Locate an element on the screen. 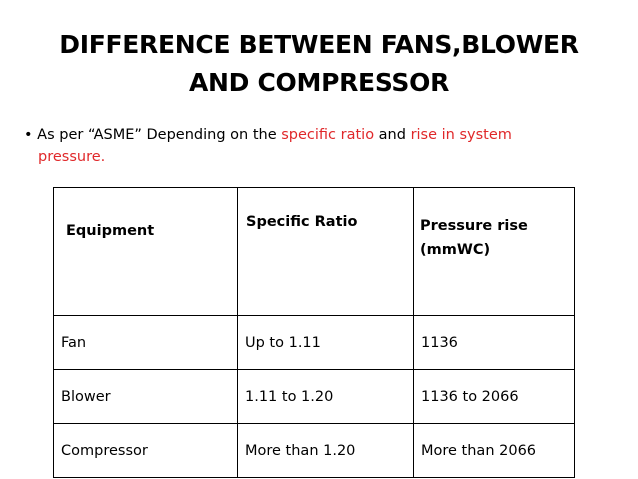 This screenshot has width=638, height=479. table-row: Blower 1.11 to 1.20 1136 to 2066 is located at coordinates (314, 396).